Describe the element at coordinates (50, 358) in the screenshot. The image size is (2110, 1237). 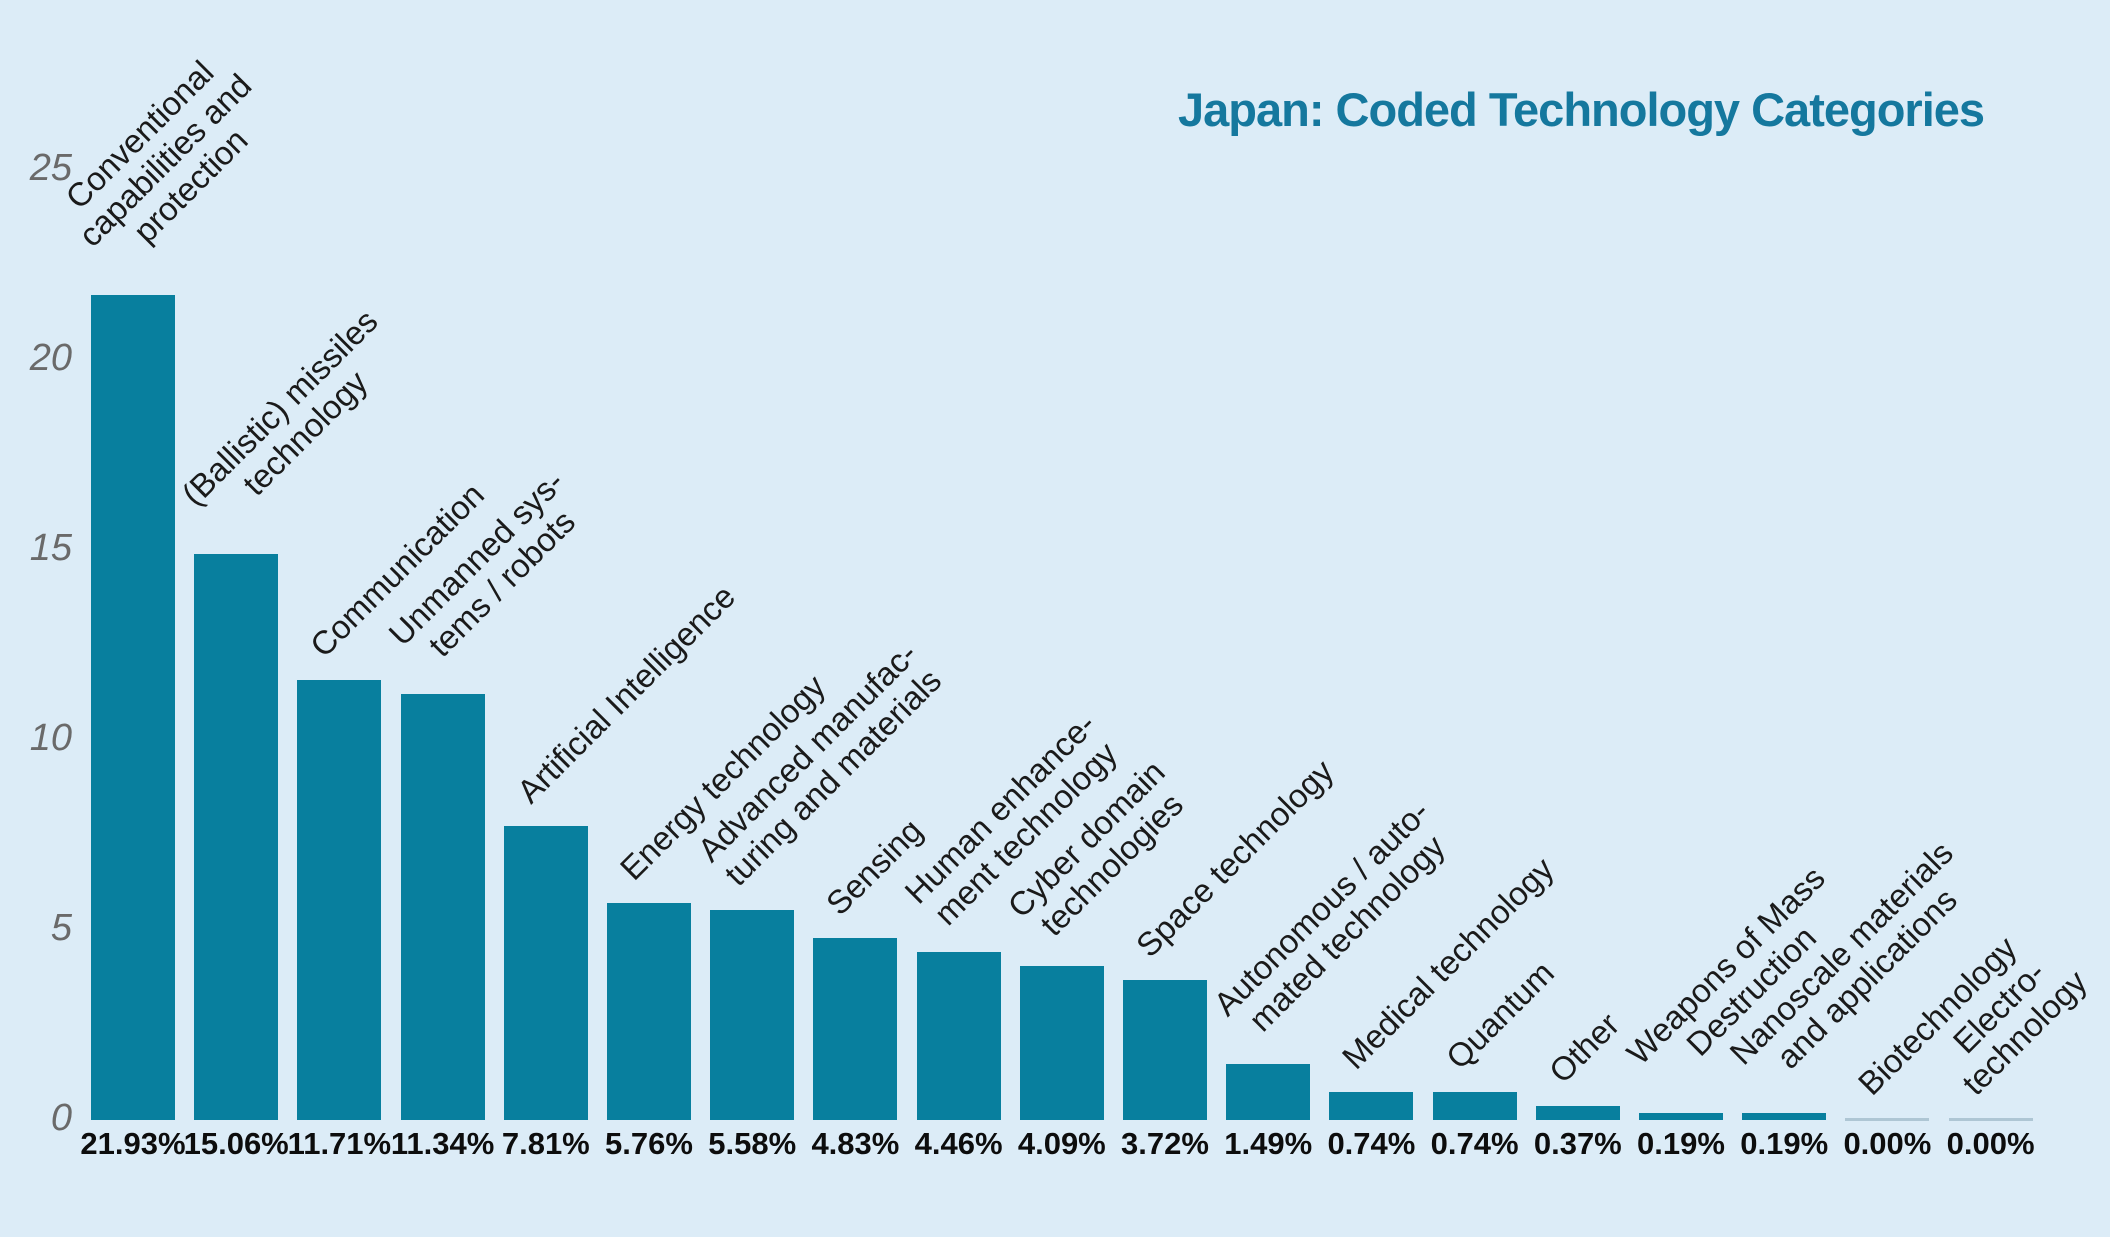
I see `y-axis-tick-label: 20` at that location.